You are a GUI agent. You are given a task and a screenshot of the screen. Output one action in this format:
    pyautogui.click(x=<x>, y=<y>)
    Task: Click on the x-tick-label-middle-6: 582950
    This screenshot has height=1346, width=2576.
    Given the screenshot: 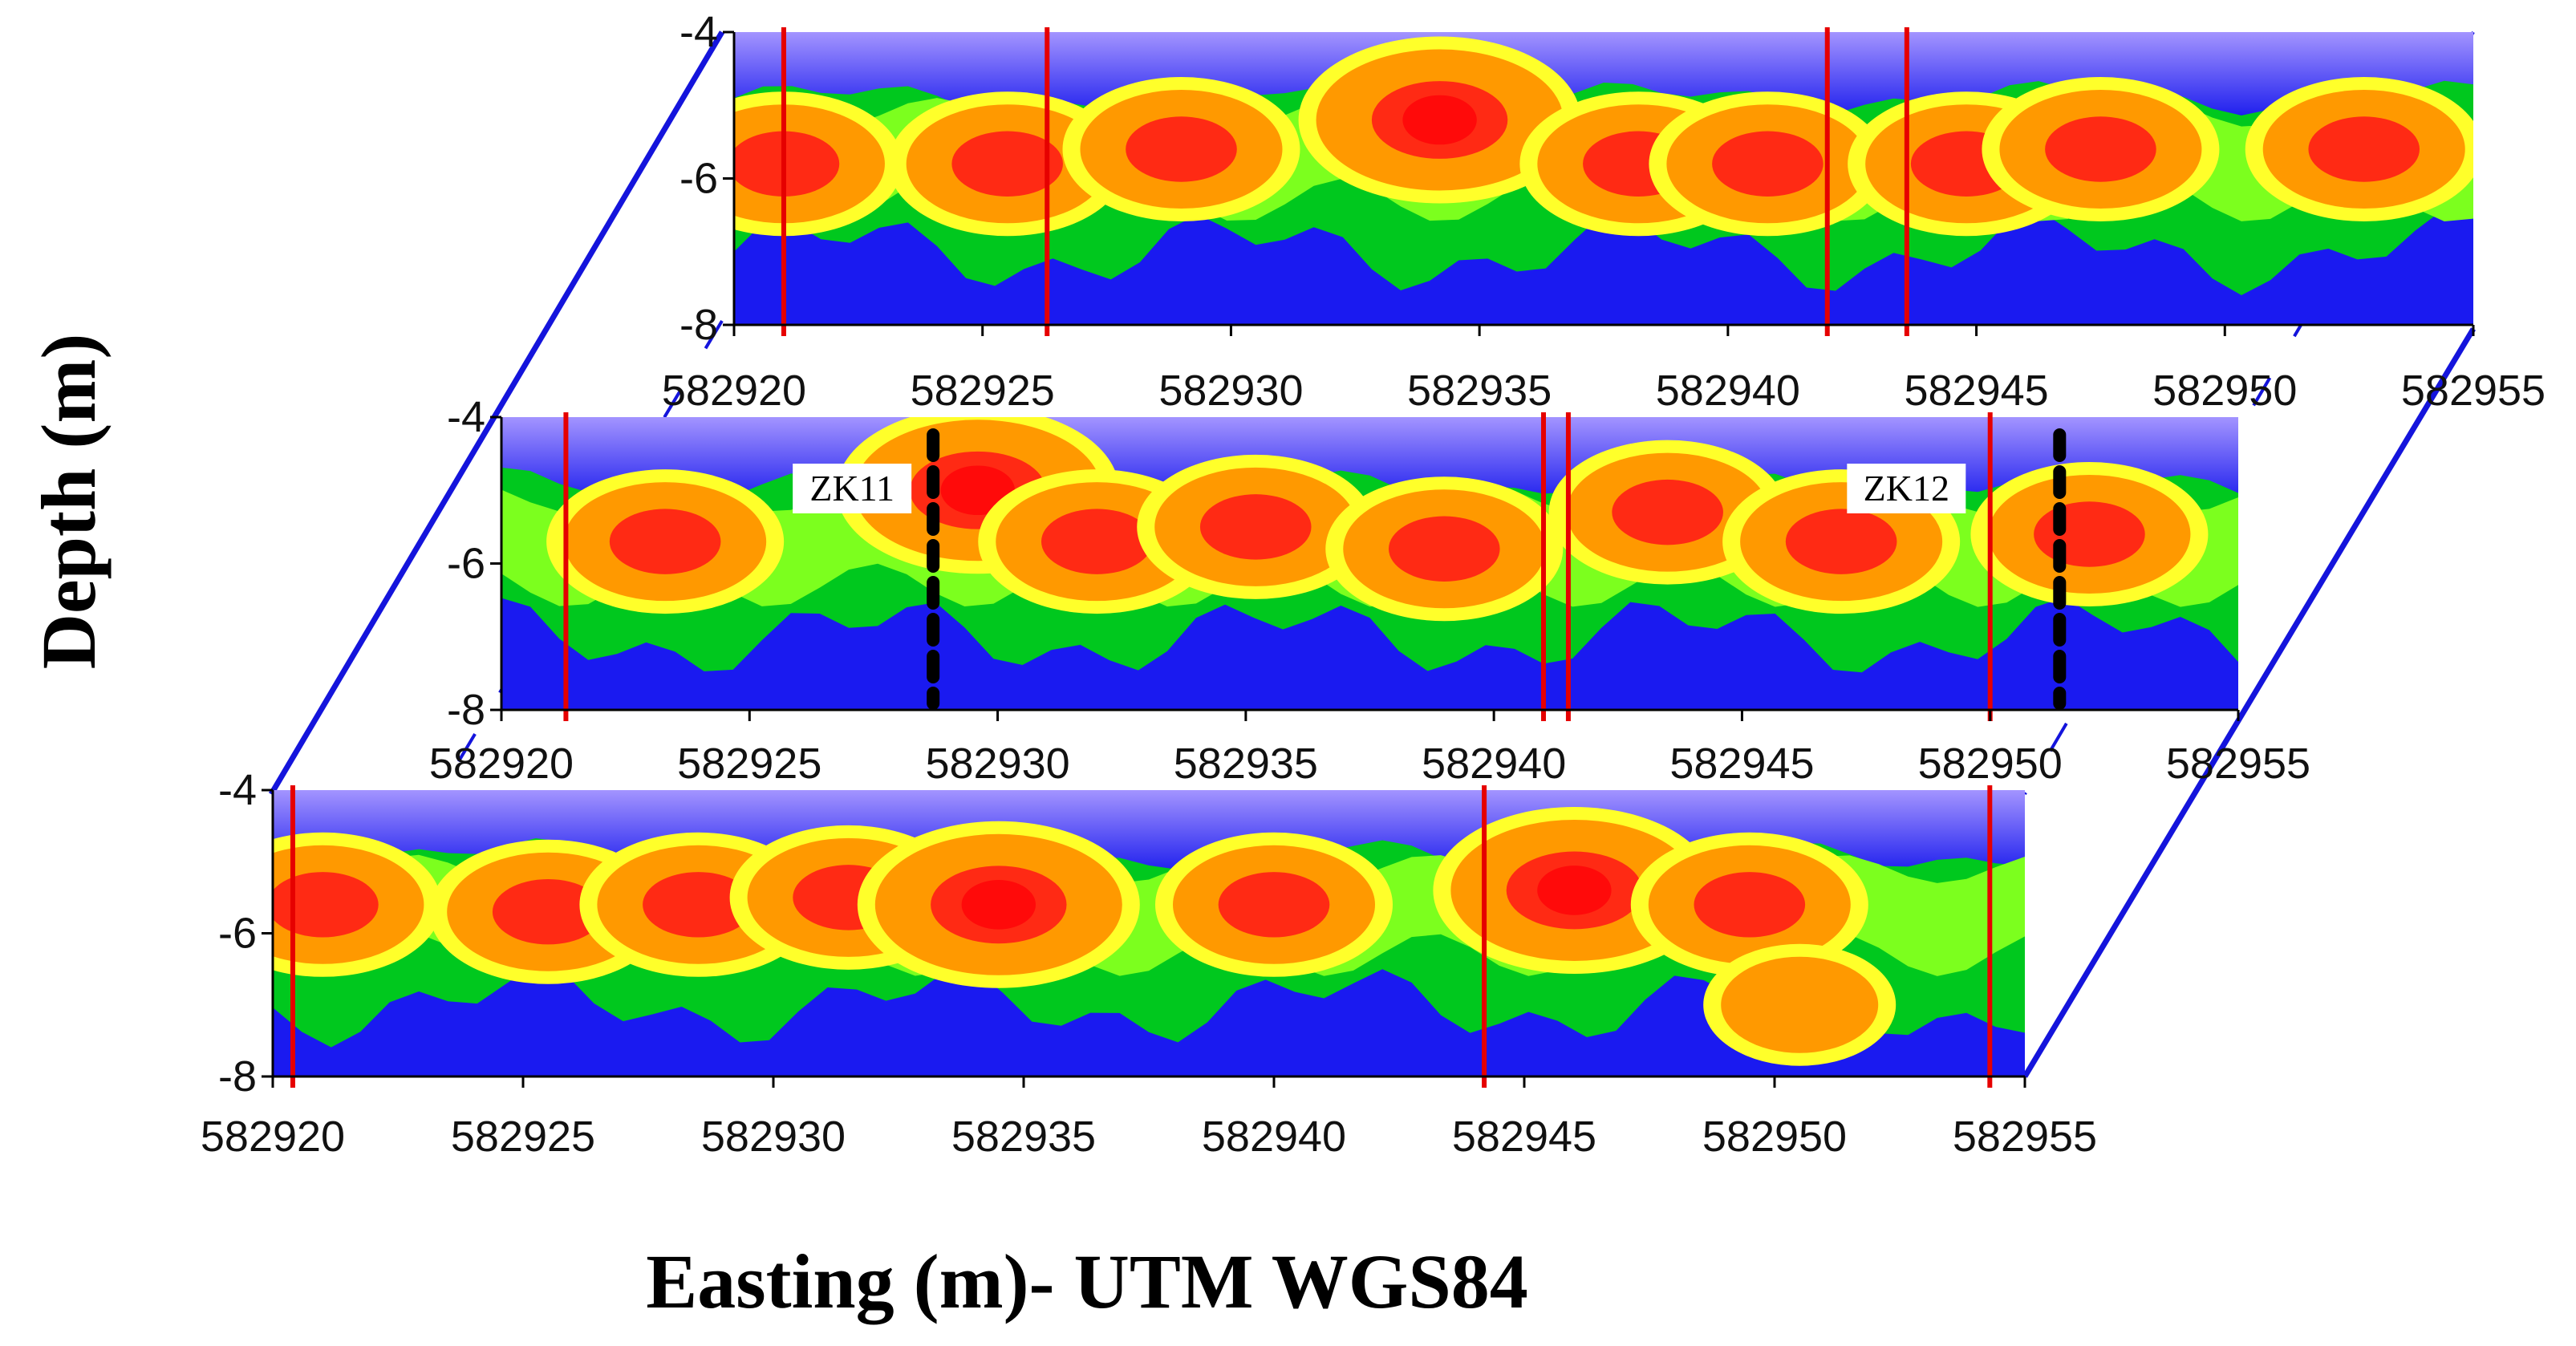 What is the action you would take?
    pyautogui.click(x=1990, y=764)
    